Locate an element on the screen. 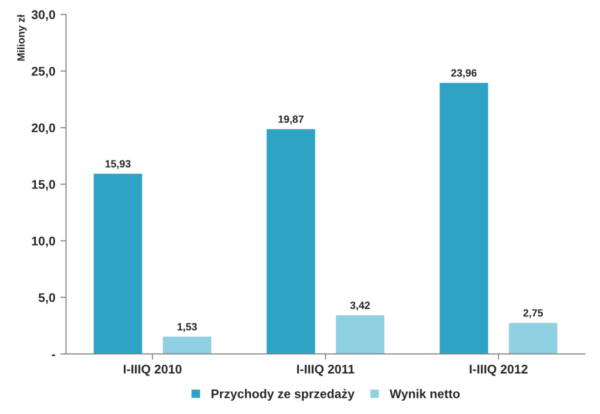 Image resolution: width=600 pixels, height=414 pixels. y-tick-label: 25,0 is located at coordinates (44, 72).